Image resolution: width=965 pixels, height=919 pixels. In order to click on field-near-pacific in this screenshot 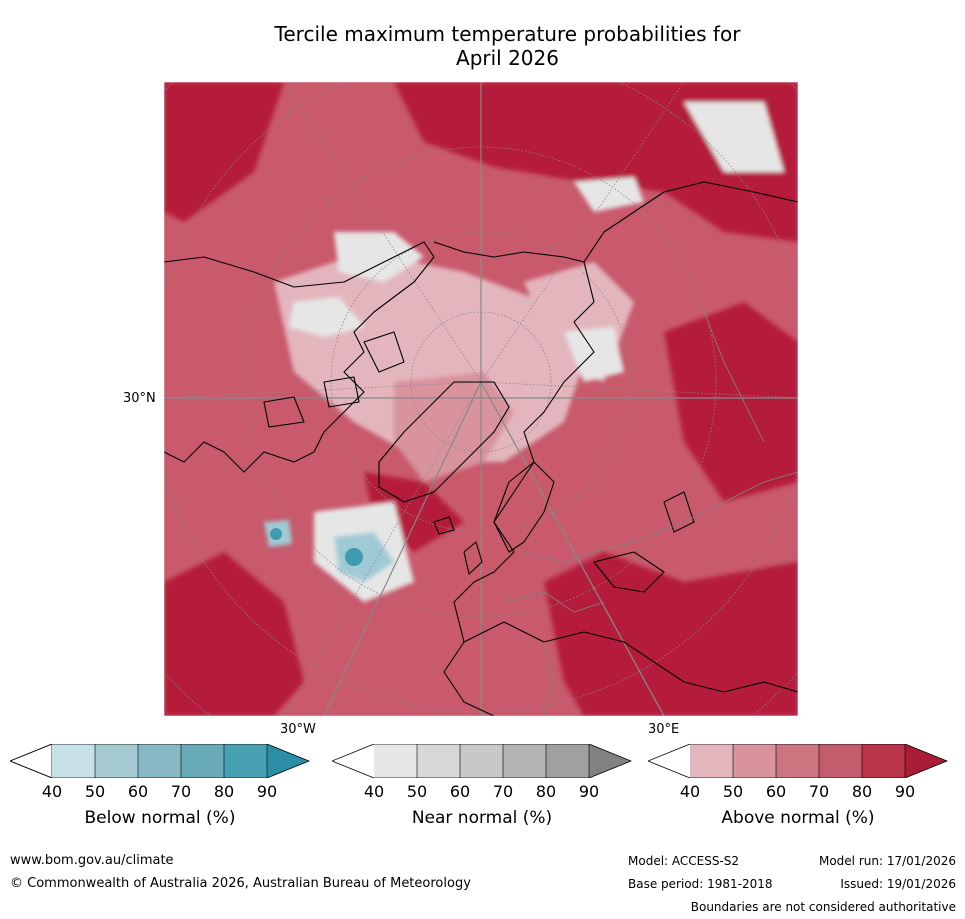, I will do `click(734, 137)`.